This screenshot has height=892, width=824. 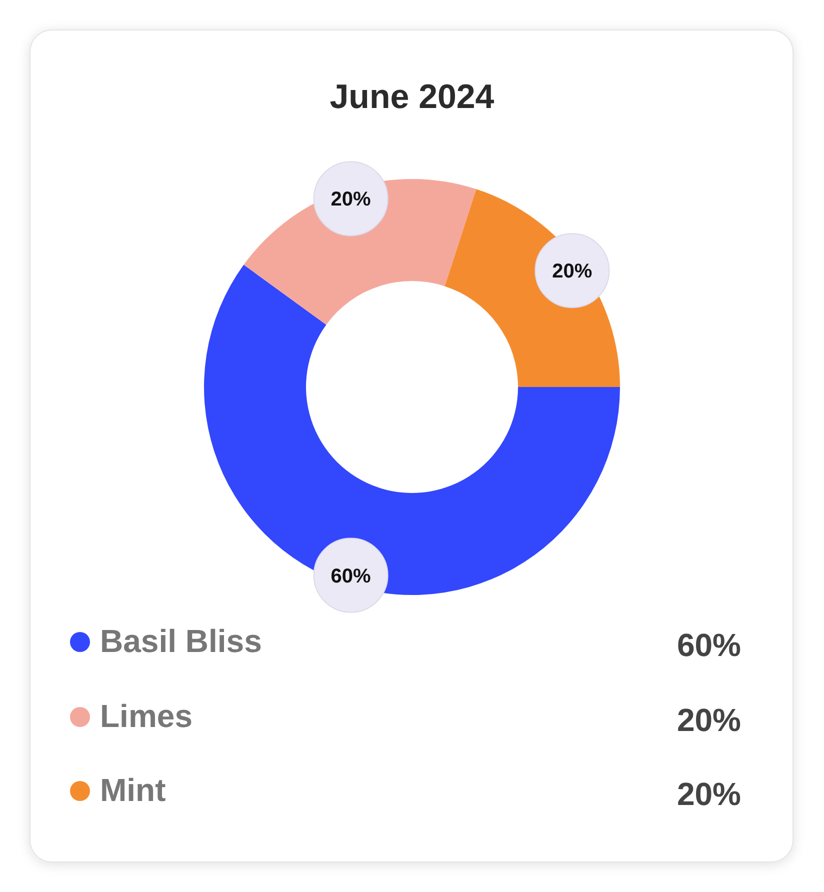 What do you see at coordinates (351, 576) in the screenshot?
I see `data-label: 60%` at bounding box center [351, 576].